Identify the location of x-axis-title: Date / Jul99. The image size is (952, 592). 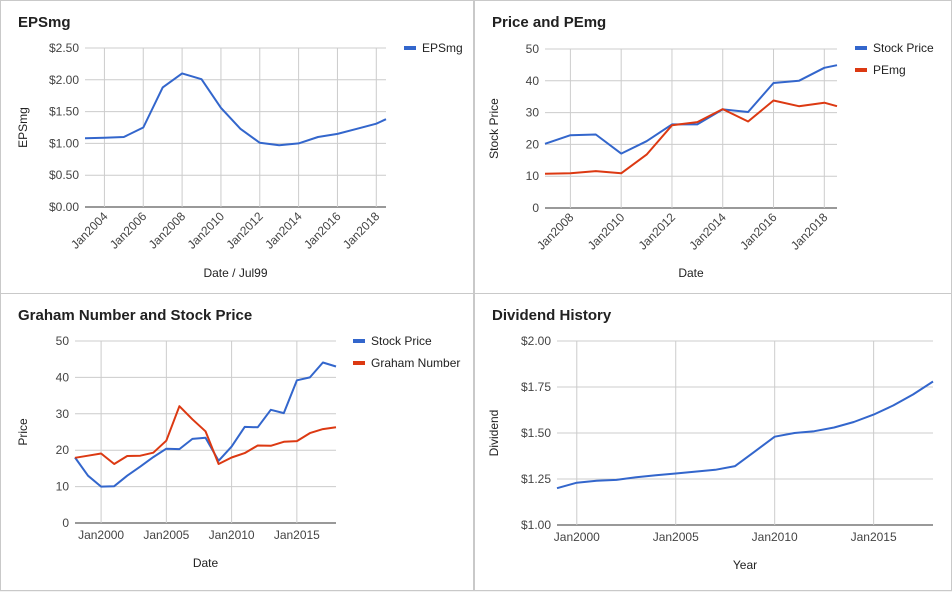
(235, 273).